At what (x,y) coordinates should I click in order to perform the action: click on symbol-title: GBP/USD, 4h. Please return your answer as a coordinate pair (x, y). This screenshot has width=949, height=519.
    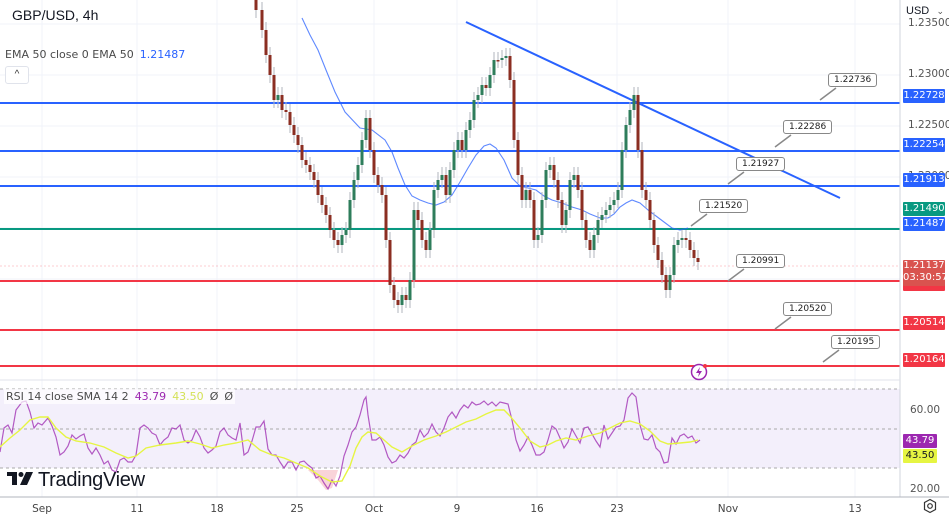
    Looking at the image, I should click on (55, 15).